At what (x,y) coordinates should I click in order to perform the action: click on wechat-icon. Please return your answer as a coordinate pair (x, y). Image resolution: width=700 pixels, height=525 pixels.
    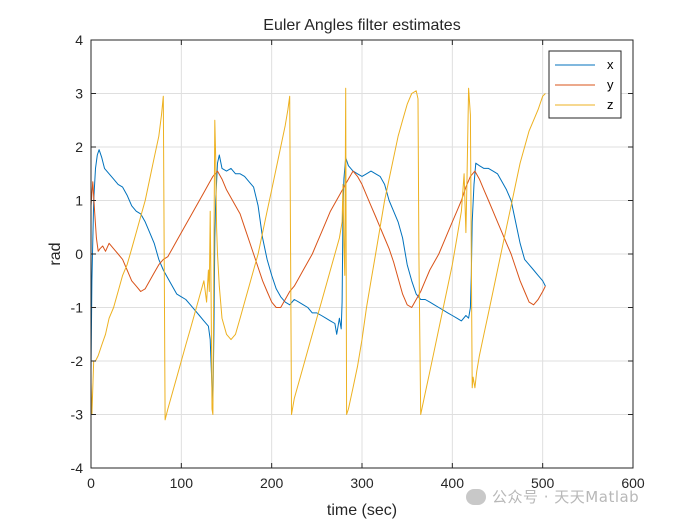
    Looking at the image, I should click on (476, 497).